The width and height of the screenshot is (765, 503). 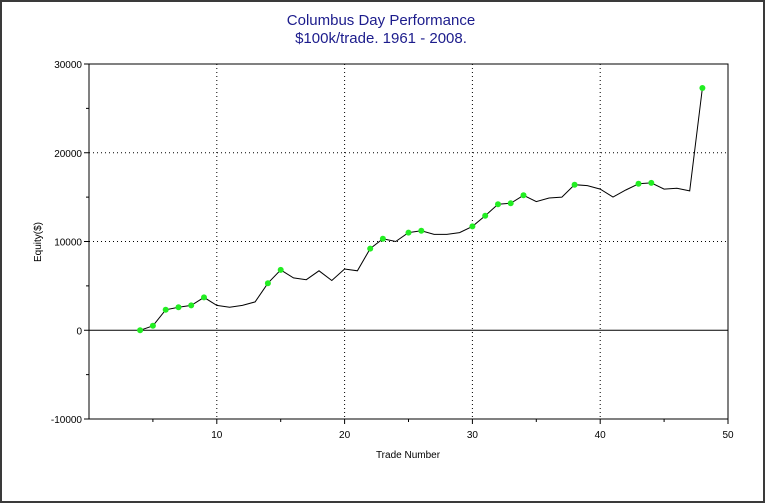 I want to click on x-tick-label: 50, so click(x=728, y=435).